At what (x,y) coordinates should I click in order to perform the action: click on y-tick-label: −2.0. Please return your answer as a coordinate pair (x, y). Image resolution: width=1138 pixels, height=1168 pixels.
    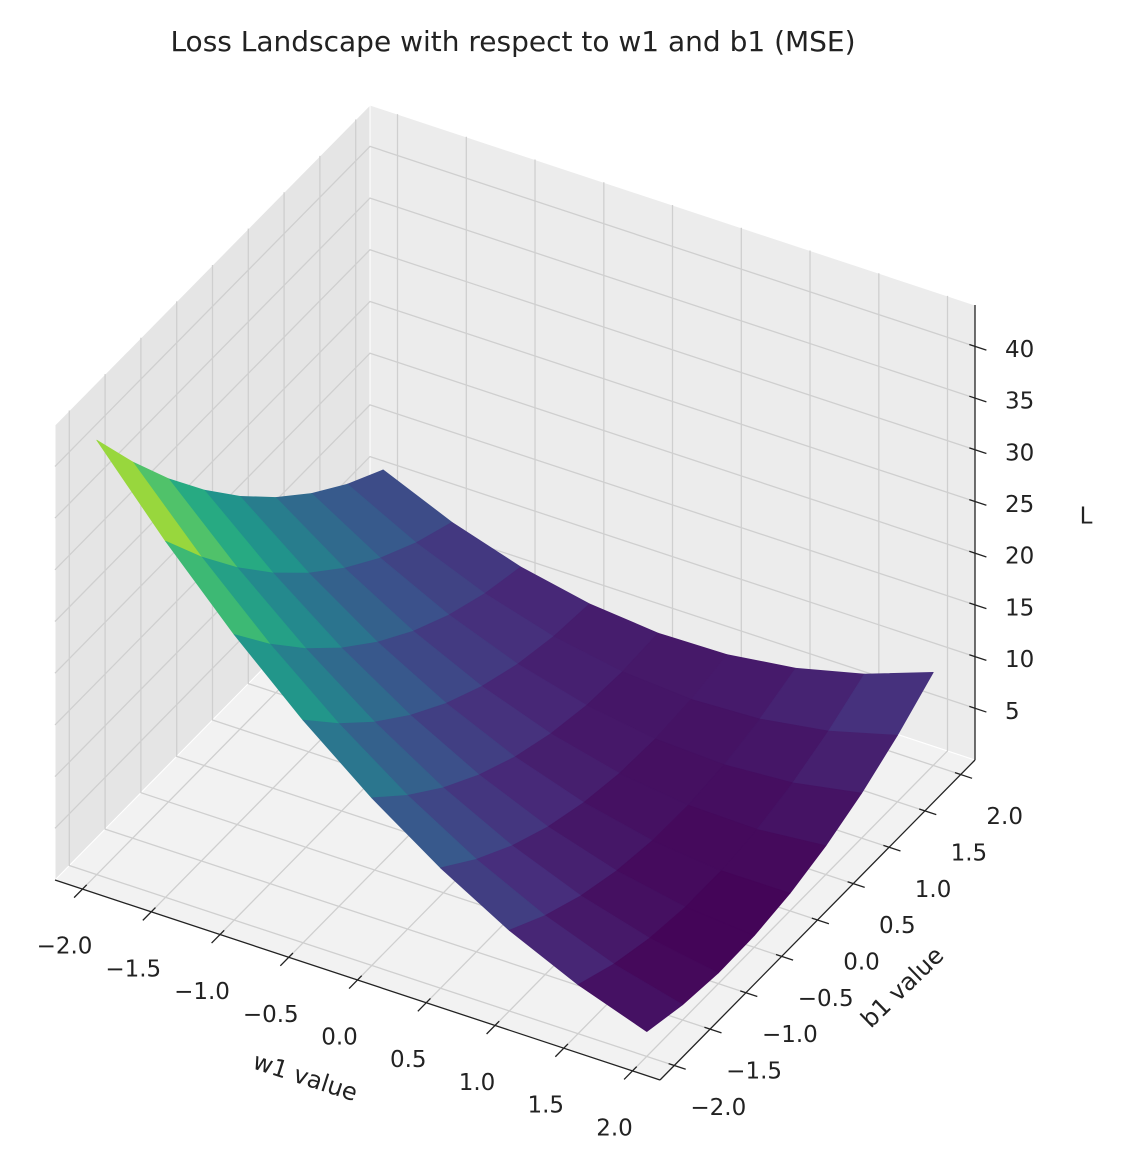
    Looking at the image, I should click on (718, 1108).